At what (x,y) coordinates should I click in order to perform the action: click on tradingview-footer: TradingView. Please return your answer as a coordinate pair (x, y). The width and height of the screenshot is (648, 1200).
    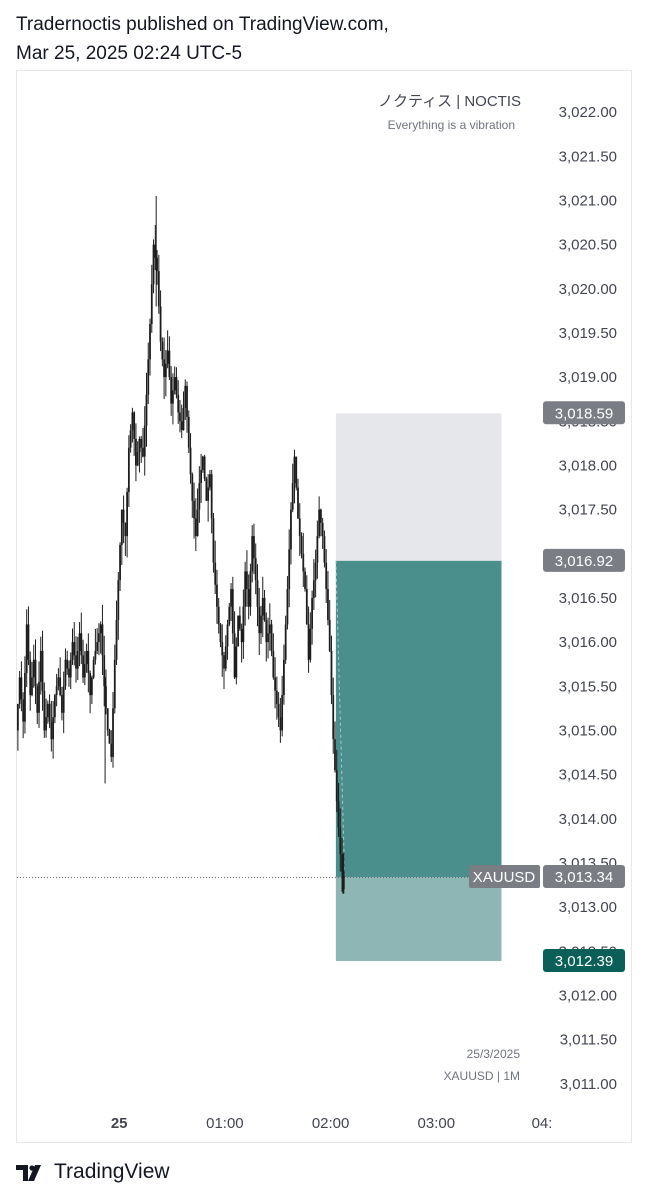
    Looking at the image, I should click on (93, 1172).